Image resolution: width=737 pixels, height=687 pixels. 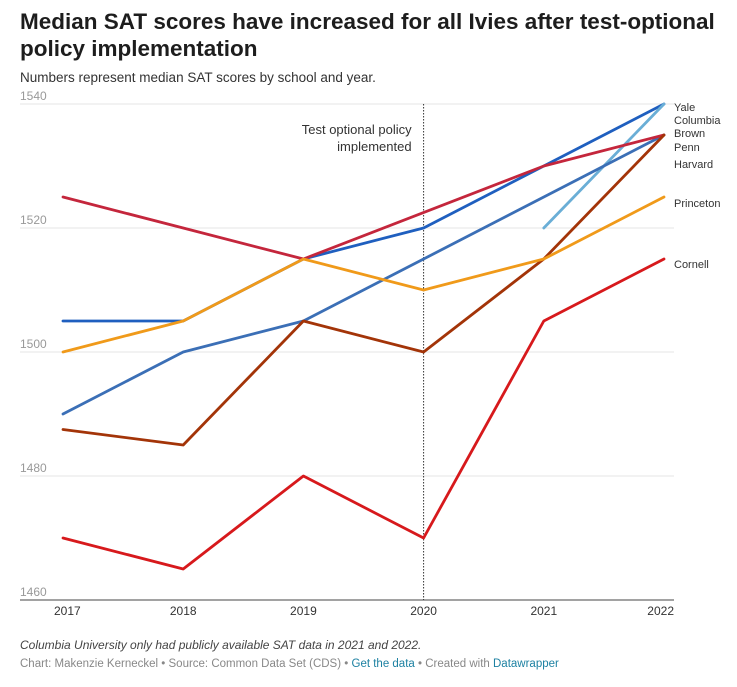 What do you see at coordinates (183, 611) in the screenshot?
I see `x-tick-2018: 2018` at bounding box center [183, 611].